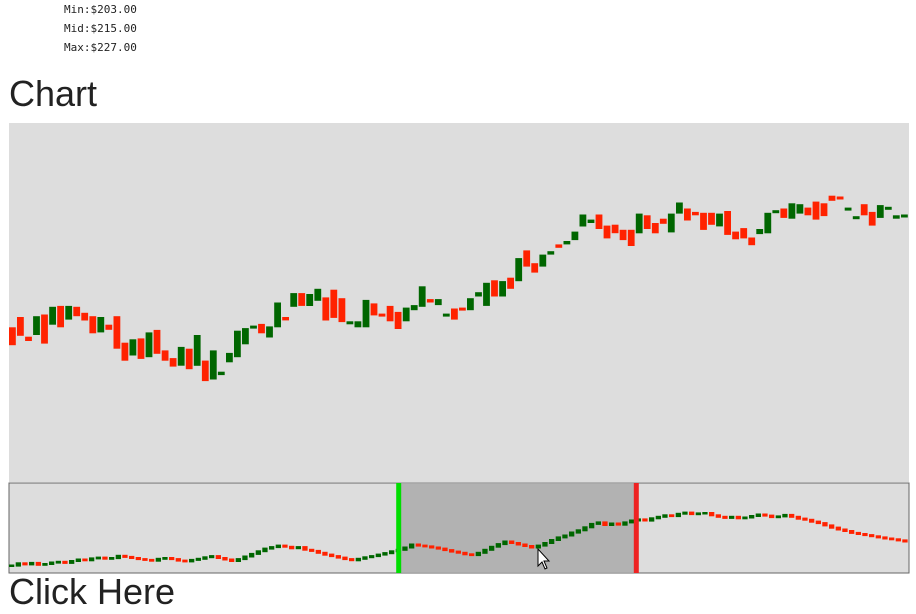  Describe the element at coordinates (399, 528) in the screenshot. I see `navigator-start-handle` at that location.